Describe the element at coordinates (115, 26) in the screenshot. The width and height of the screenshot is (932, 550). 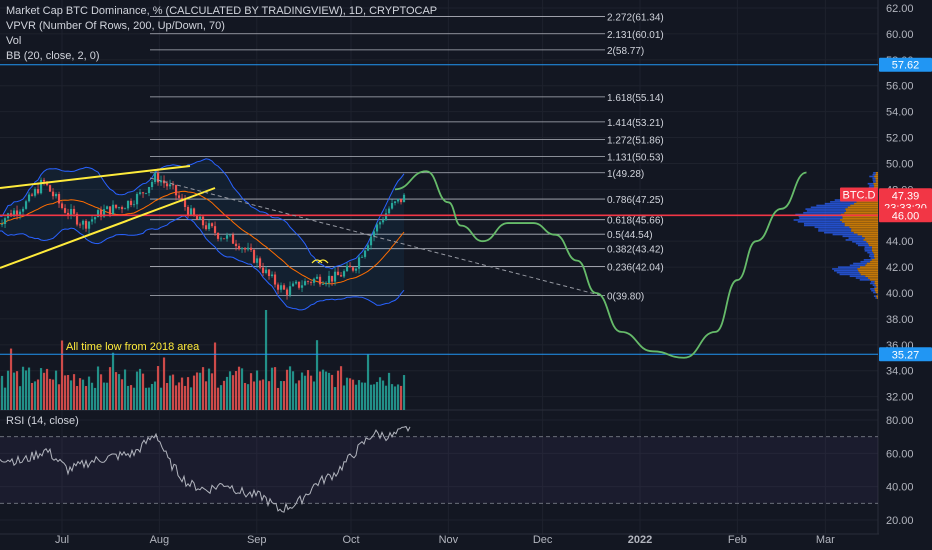
I see `indicator-vpvr: VPVR (Number Of Rows, 200, Up/Down, 70)` at that location.